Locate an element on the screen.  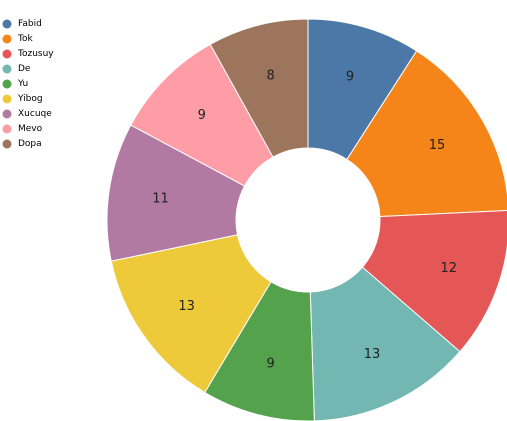
slice-value-label-dopa: 8 is located at coordinates (270, 75).